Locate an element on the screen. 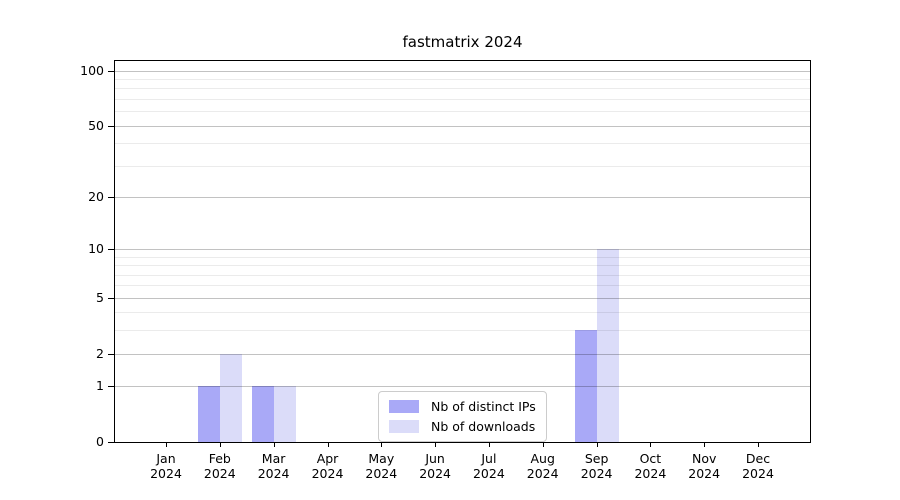 The image size is (900, 500). bar-nb-of-distinct-ips-mar is located at coordinates (262, 414).